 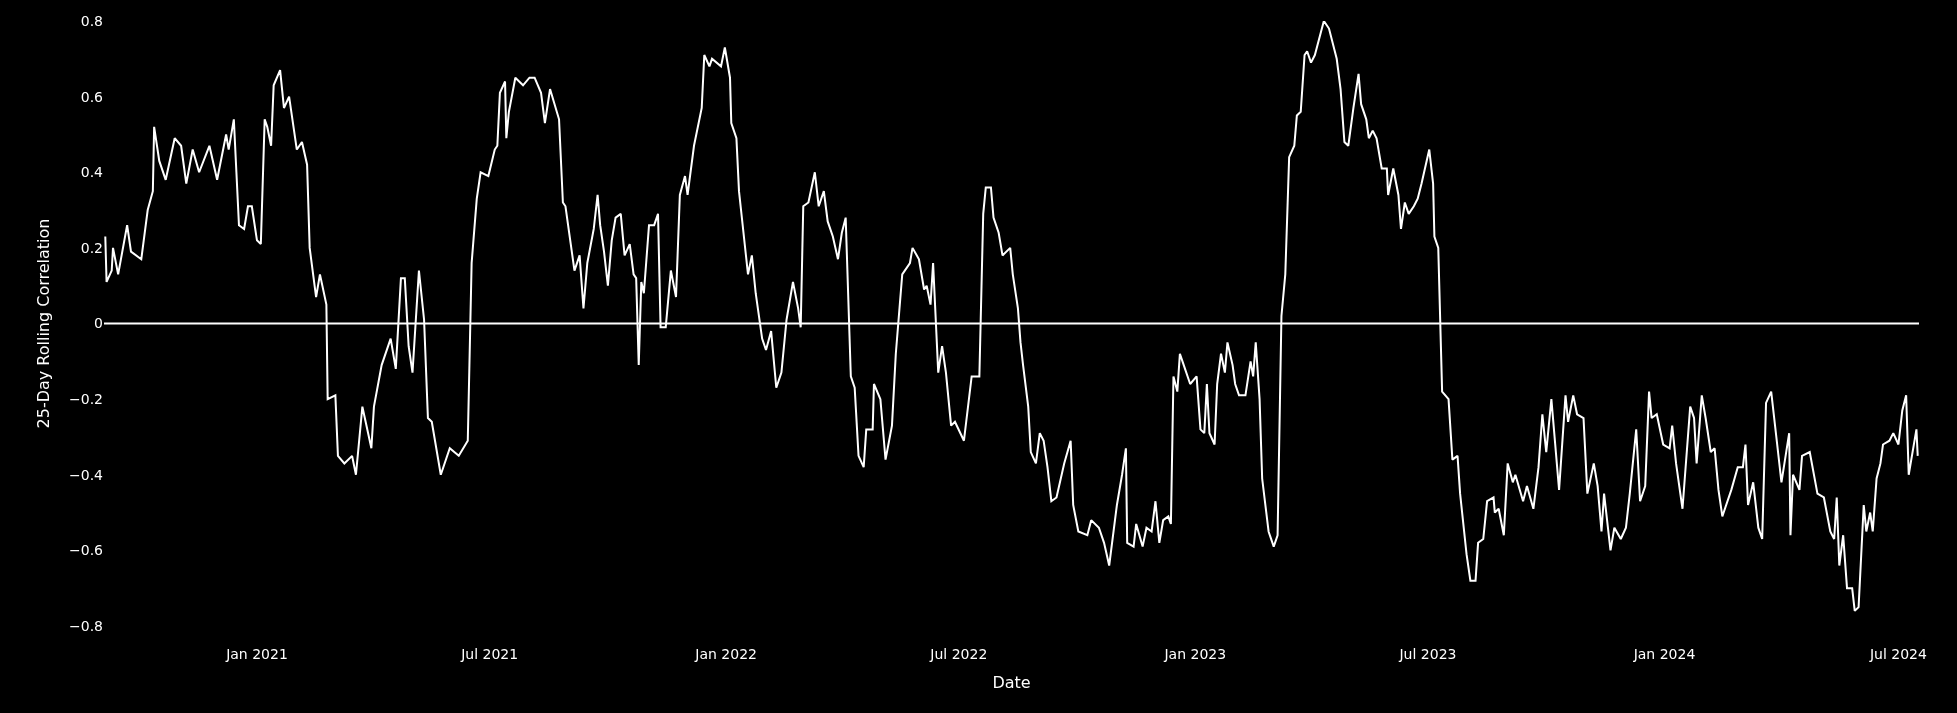 What do you see at coordinates (86, 474) in the screenshot?
I see `y-tick-label: −0.4` at bounding box center [86, 474].